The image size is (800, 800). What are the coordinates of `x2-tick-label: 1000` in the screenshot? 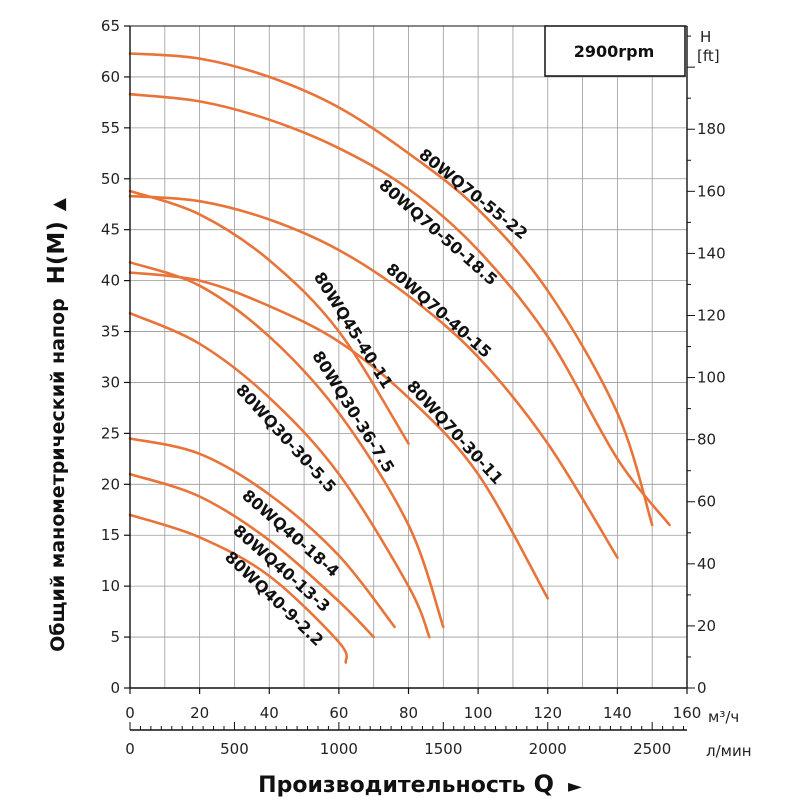 It's located at (339, 749).